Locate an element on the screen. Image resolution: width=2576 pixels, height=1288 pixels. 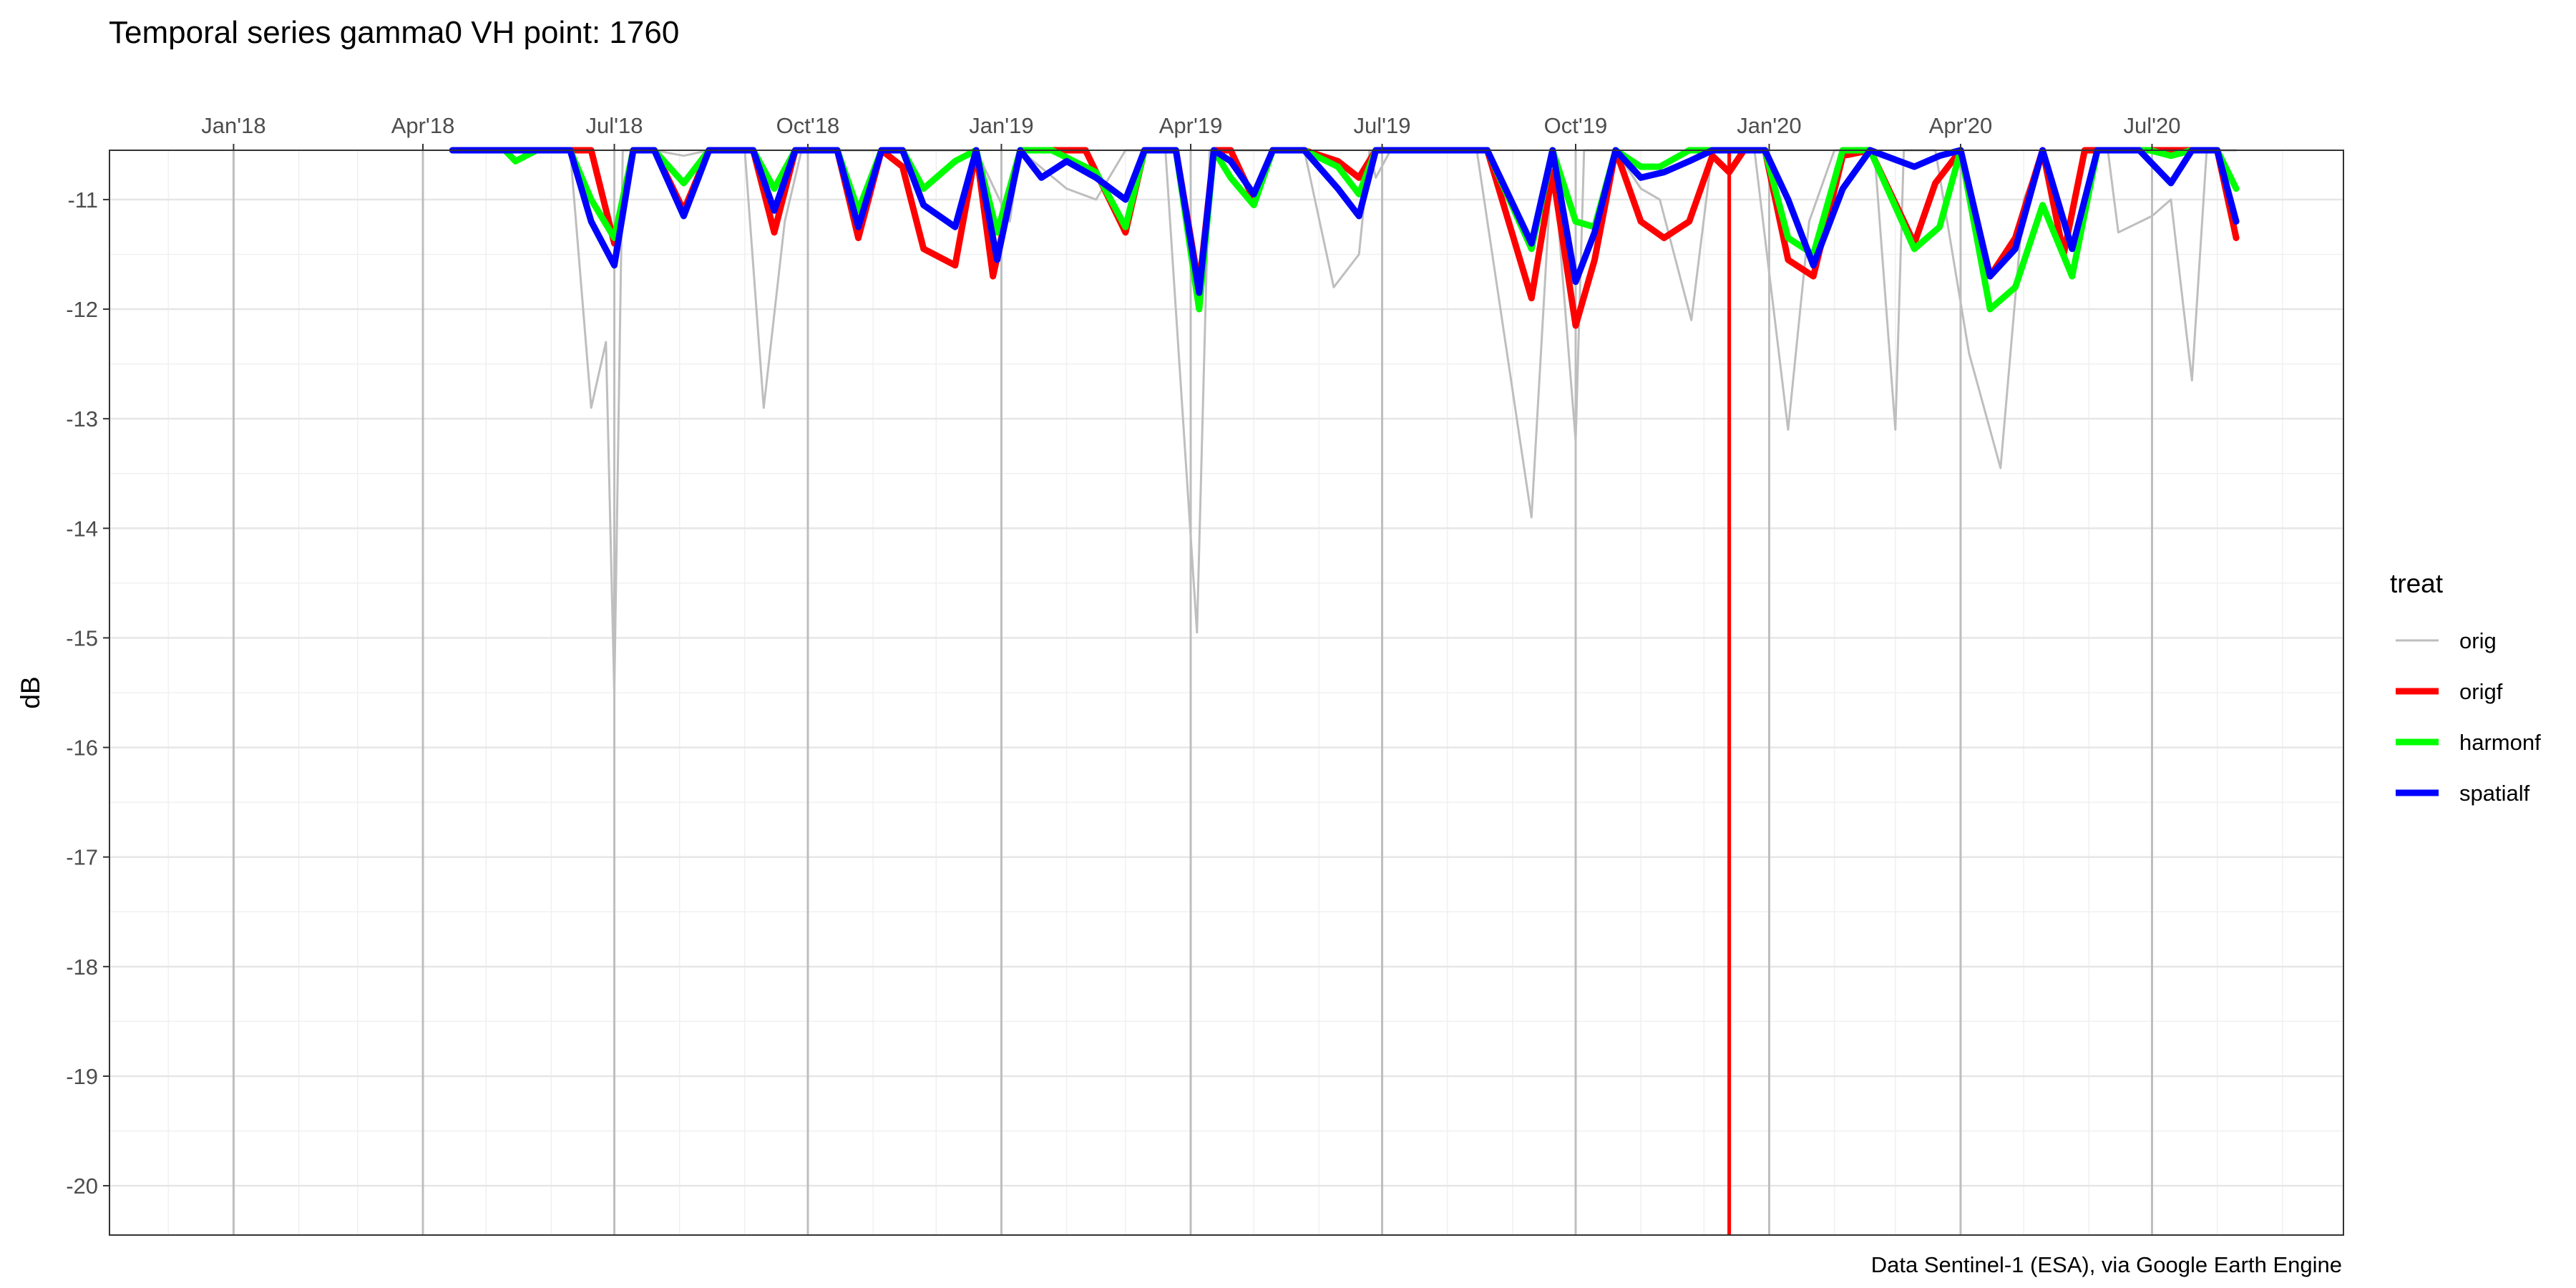
y-tick-label: -14 is located at coordinates (82, 528).